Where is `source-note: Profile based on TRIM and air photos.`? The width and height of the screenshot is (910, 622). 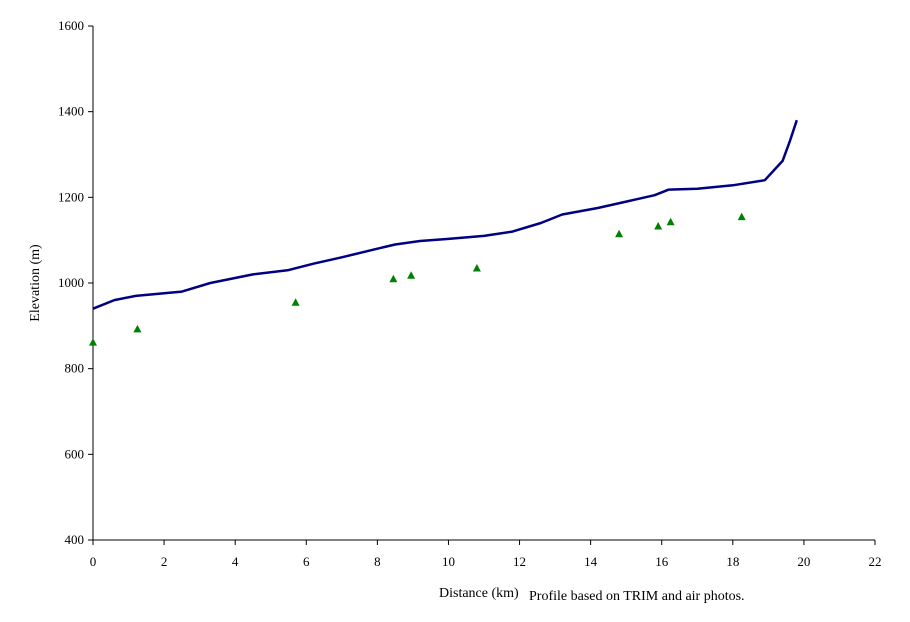 source-note: Profile based on TRIM and air photos. is located at coordinates (637, 596).